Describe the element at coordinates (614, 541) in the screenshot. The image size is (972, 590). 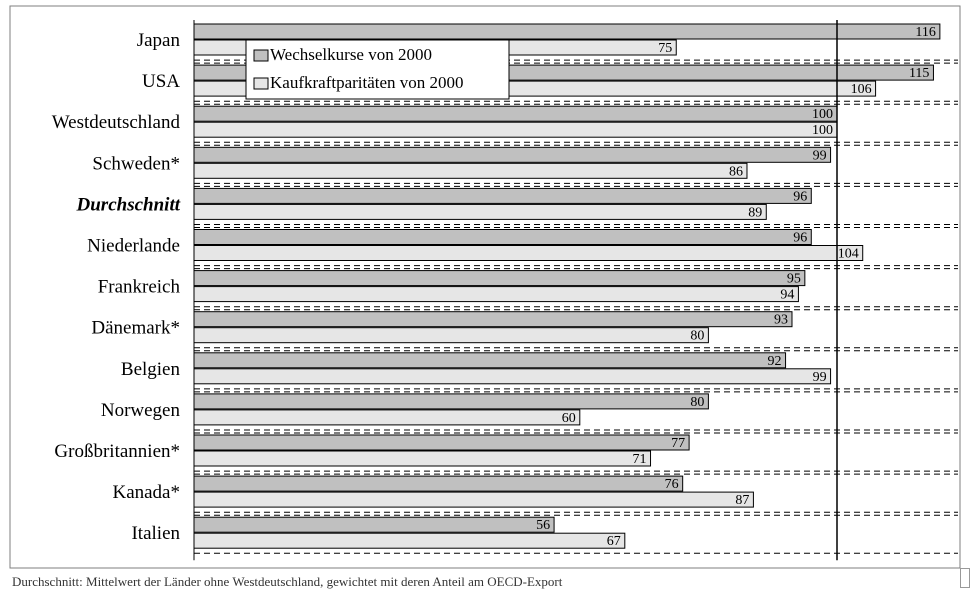
I see `data-label: 67` at that location.